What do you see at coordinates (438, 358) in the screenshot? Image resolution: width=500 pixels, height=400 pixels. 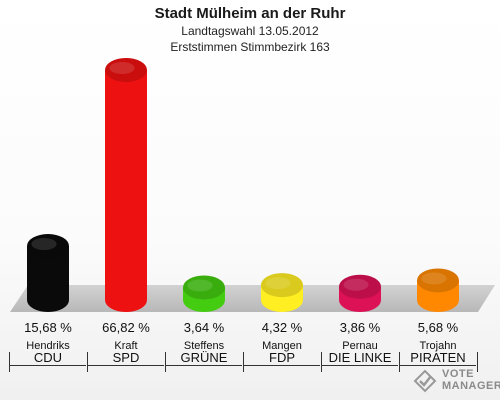 I see `party-label-piraten: PIRATEN` at bounding box center [438, 358].